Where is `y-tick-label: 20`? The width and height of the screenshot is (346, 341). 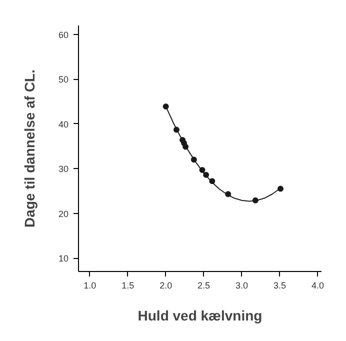
y-tick-label: 20 is located at coordinates (63, 213).